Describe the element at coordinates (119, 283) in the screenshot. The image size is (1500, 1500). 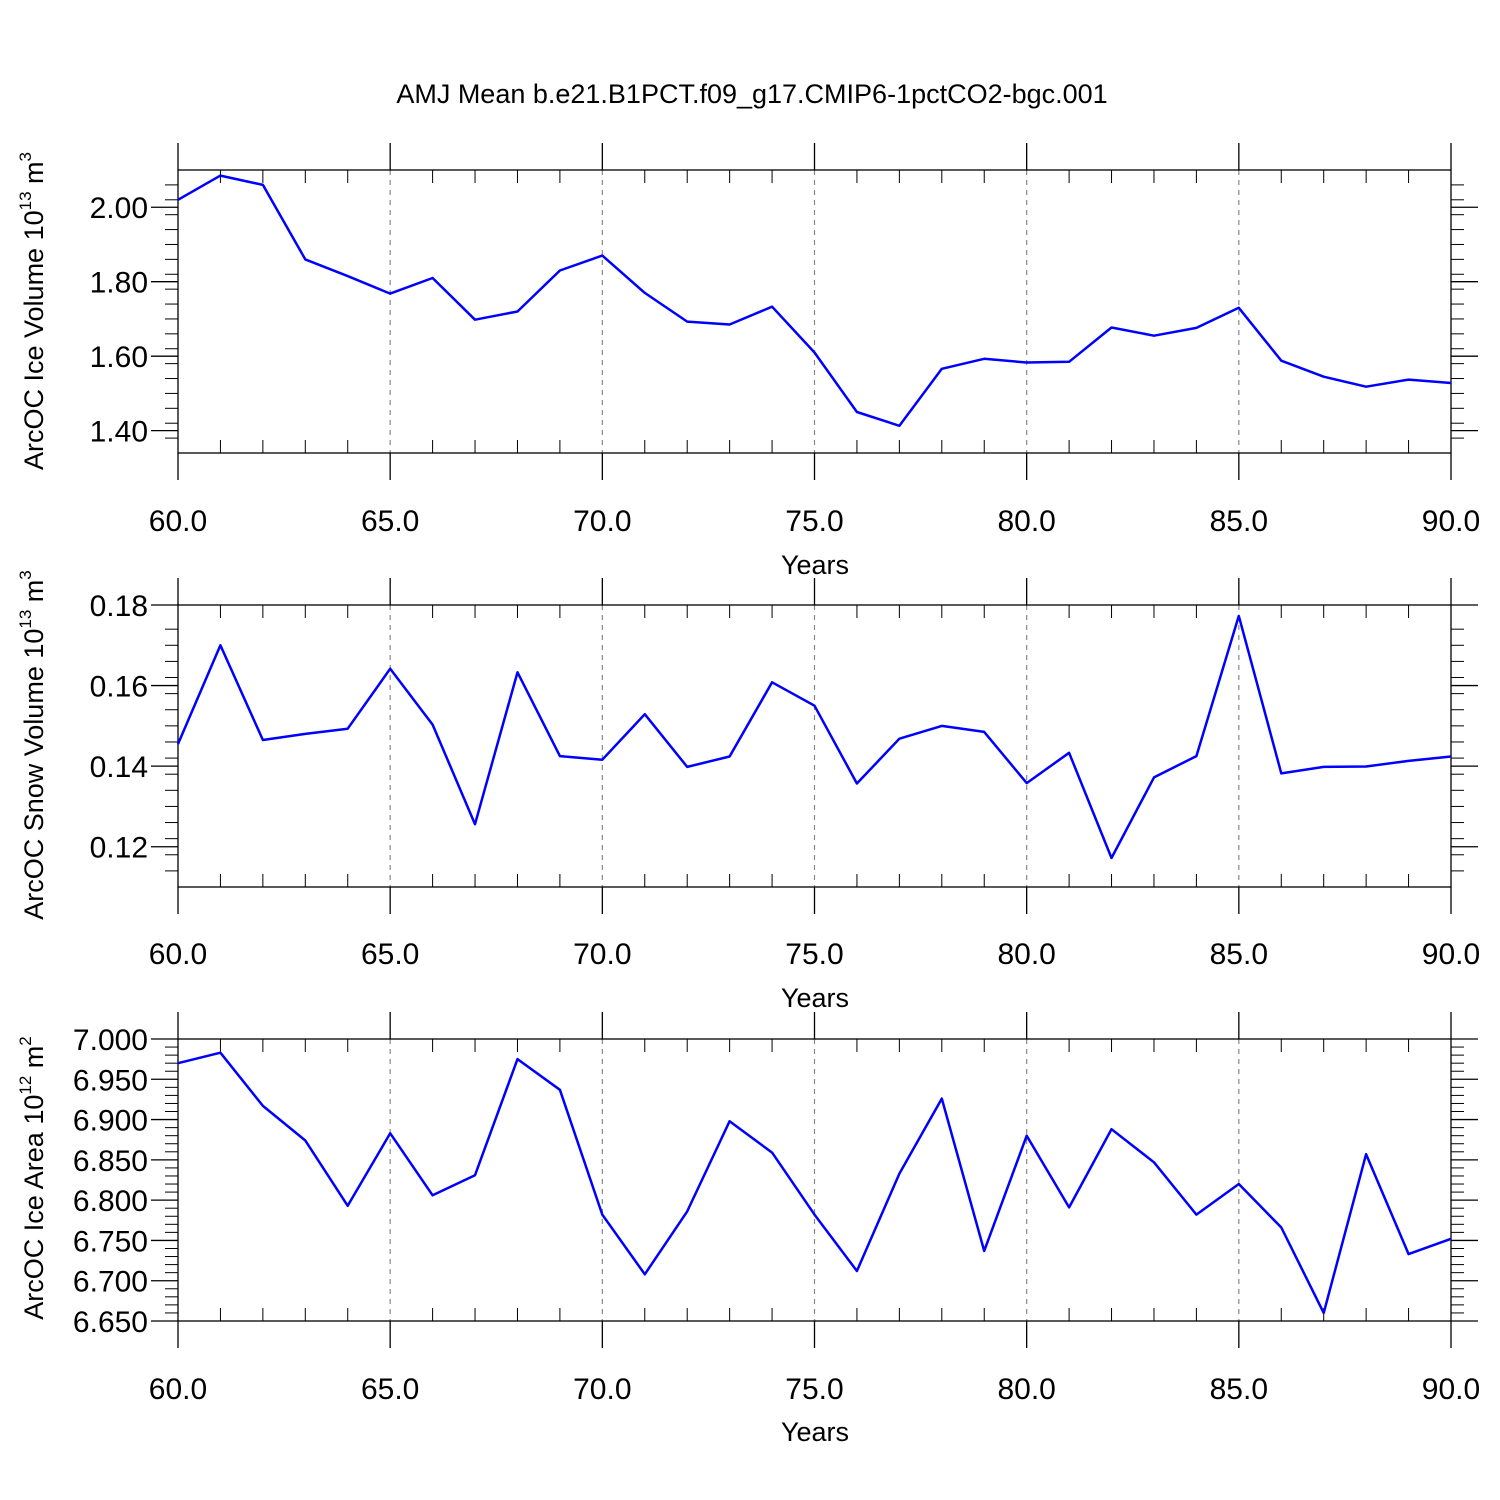
I see `y-tick-label: 1.80` at that location.